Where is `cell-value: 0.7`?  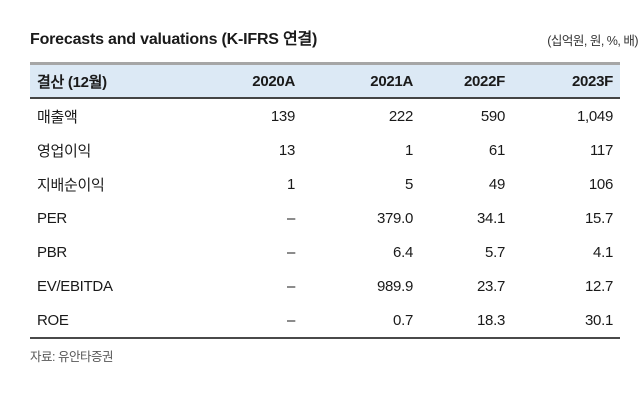 cell-value: 0.7 is located at coordinates (403, 320).